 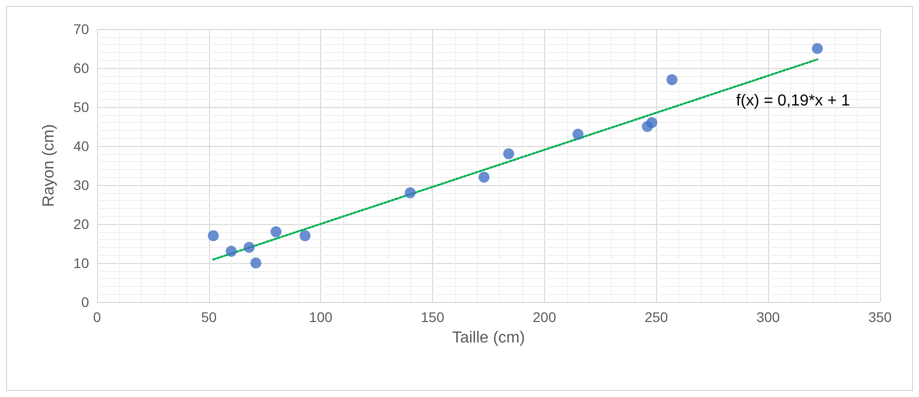 What do you see at coordinates (81, 224) in the screenshot?
I see `y-tick-label: 20` at bounding box center [81, 224].